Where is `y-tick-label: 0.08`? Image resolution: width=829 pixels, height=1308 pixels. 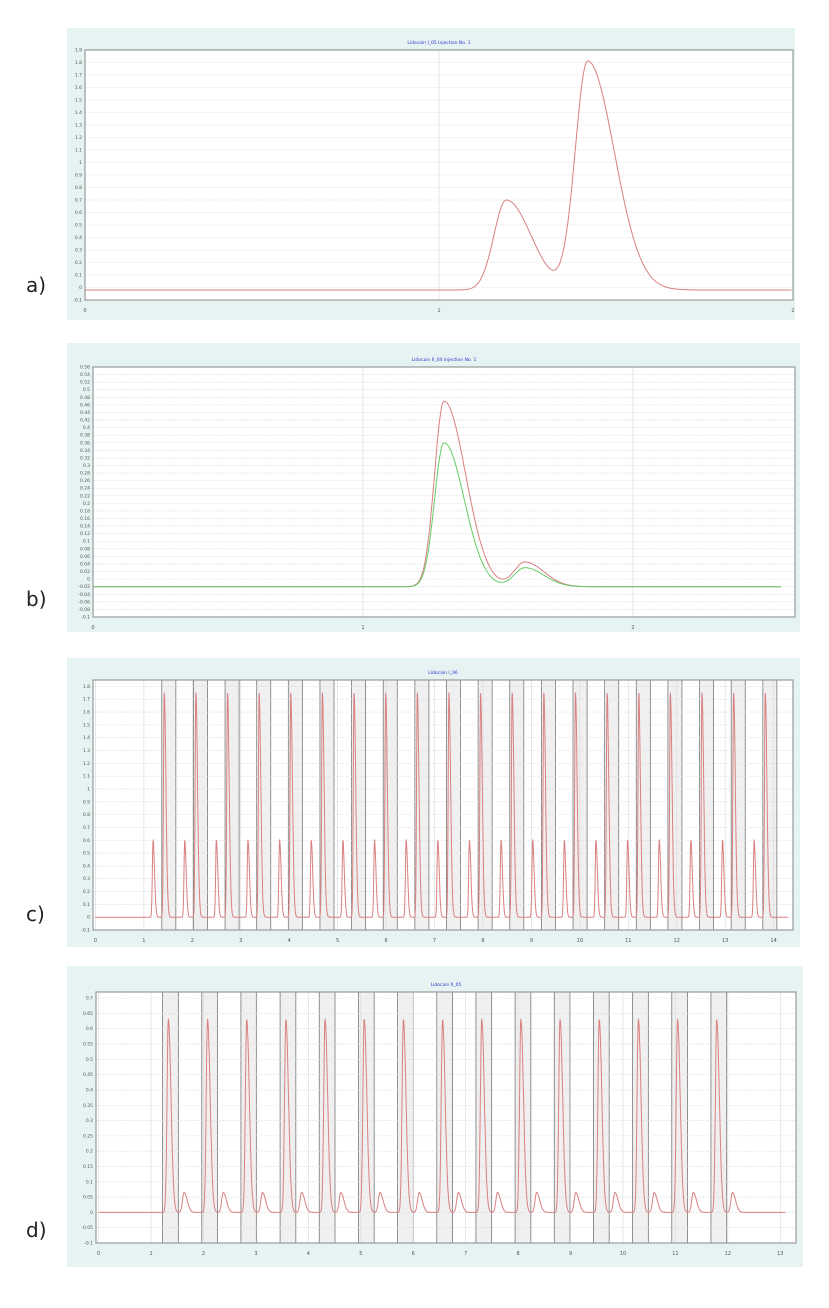
y-tick-label: 0.08 is located at coordinates (85, 549).